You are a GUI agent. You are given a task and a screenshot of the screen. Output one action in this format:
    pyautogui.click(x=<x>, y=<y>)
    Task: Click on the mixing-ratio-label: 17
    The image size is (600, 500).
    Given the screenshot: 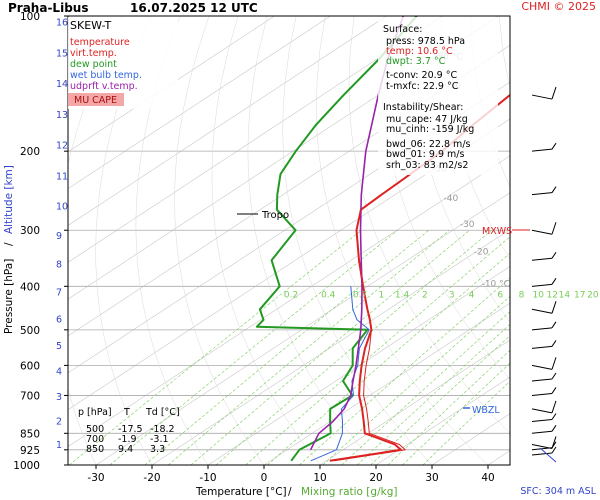 What is the action you would take?
    pyautogui.click(x=579, y=295)
    